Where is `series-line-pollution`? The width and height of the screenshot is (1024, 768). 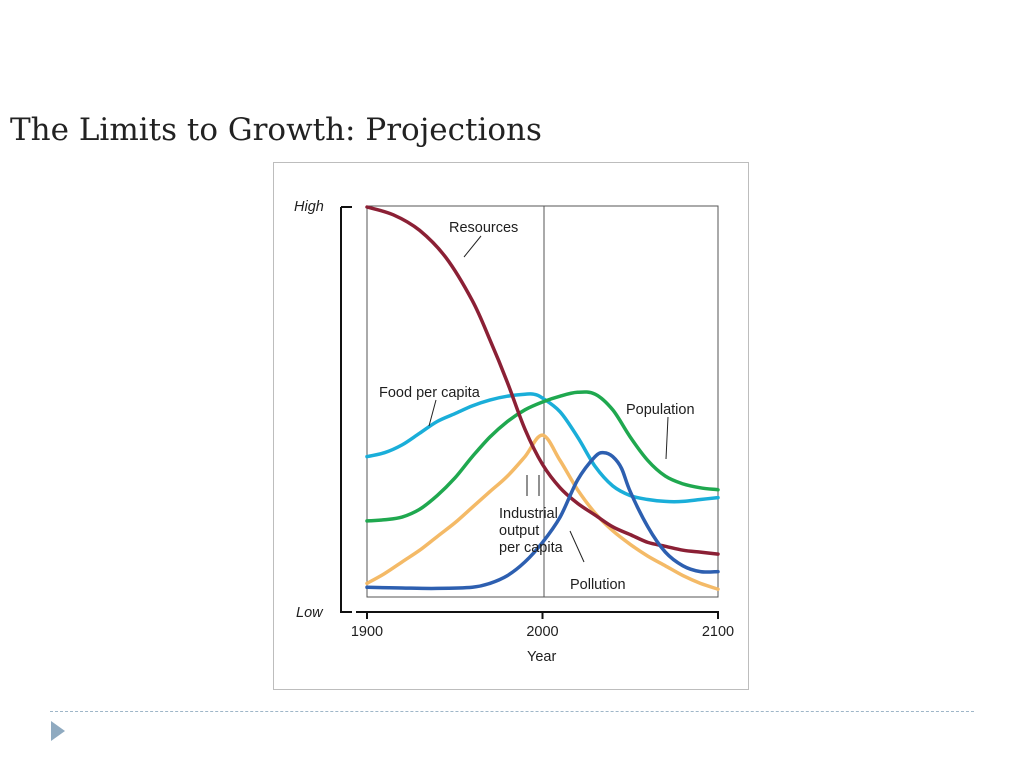
series-line-pollution is located at coordinates (542, 520).